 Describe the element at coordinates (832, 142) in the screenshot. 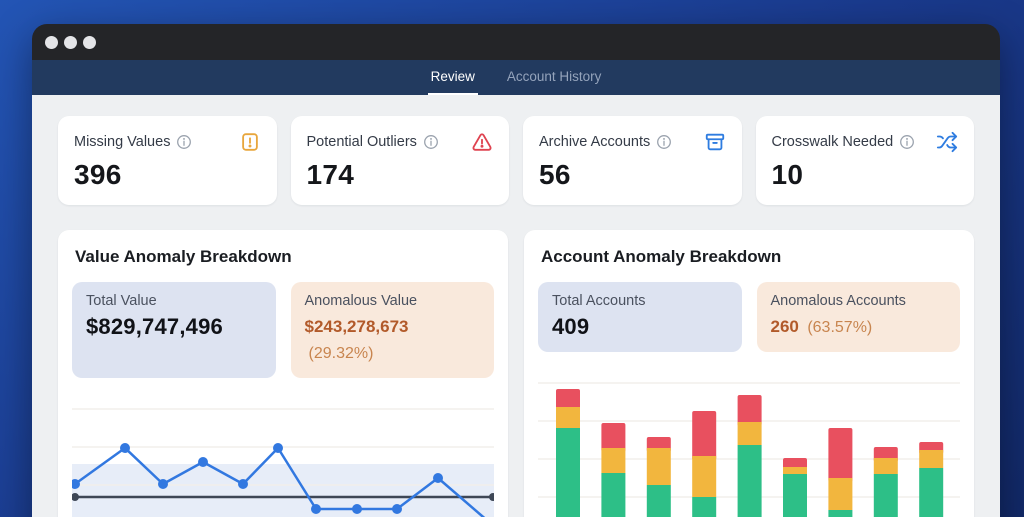

I see `stat-label: Crosswalk Needed` at that location.